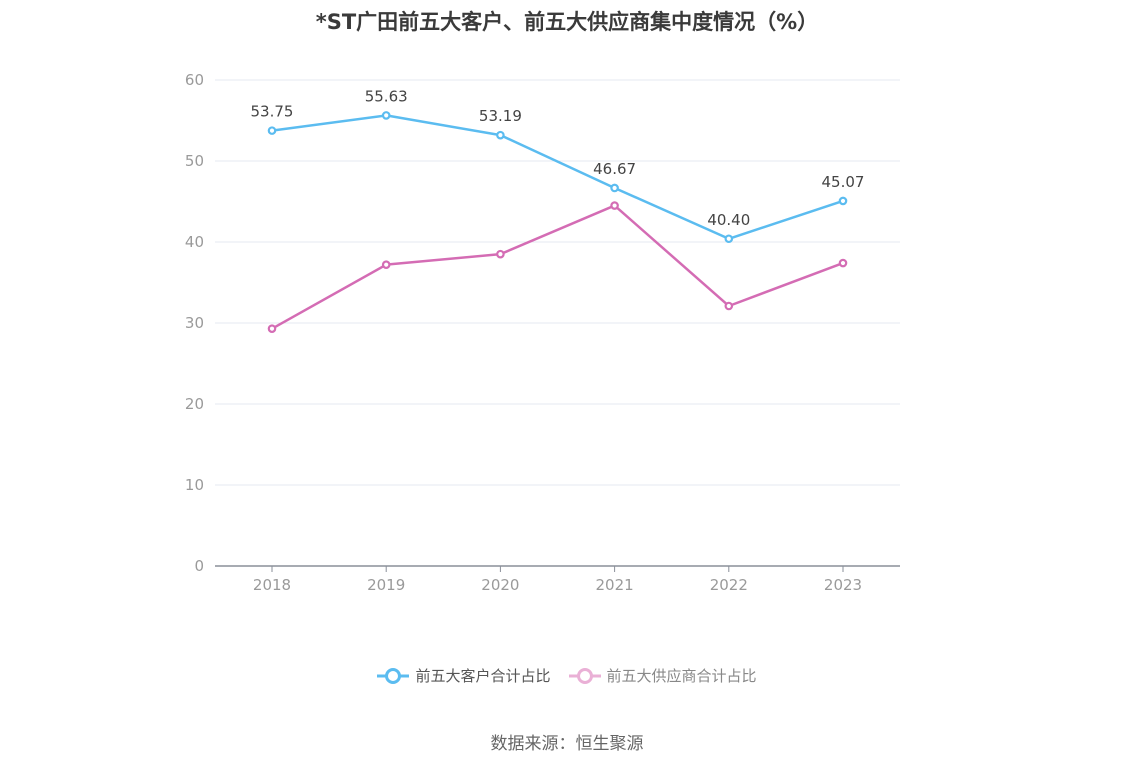 This screenshot has height=766, width=1134. What do you see at coordinates (729, 239) in the screenshot?
I see `series-0-point-2022` at bounding box center [729, 239].